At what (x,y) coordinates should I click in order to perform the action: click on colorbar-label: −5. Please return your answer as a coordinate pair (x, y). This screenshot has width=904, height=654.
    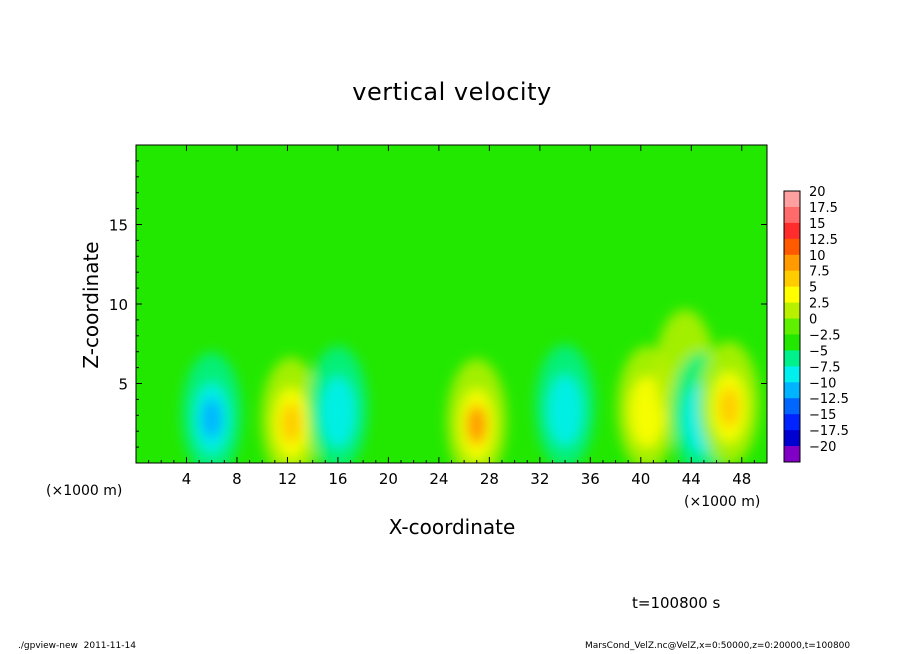
    Looking at the image, I should click on (818, 351).